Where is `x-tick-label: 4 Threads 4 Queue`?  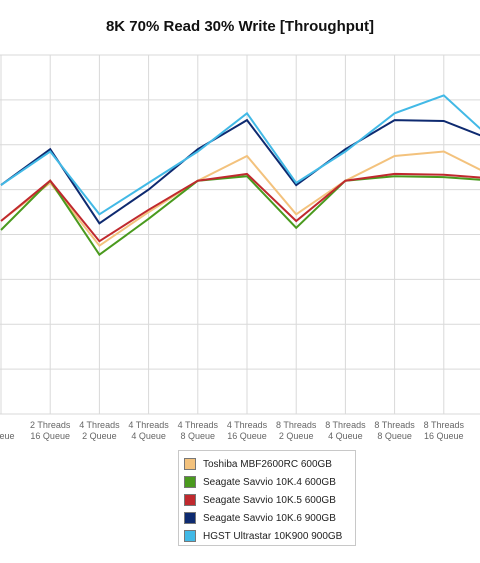
x-tick-label: 4 Threads 4 Queue is located at coordinates (148, 430).